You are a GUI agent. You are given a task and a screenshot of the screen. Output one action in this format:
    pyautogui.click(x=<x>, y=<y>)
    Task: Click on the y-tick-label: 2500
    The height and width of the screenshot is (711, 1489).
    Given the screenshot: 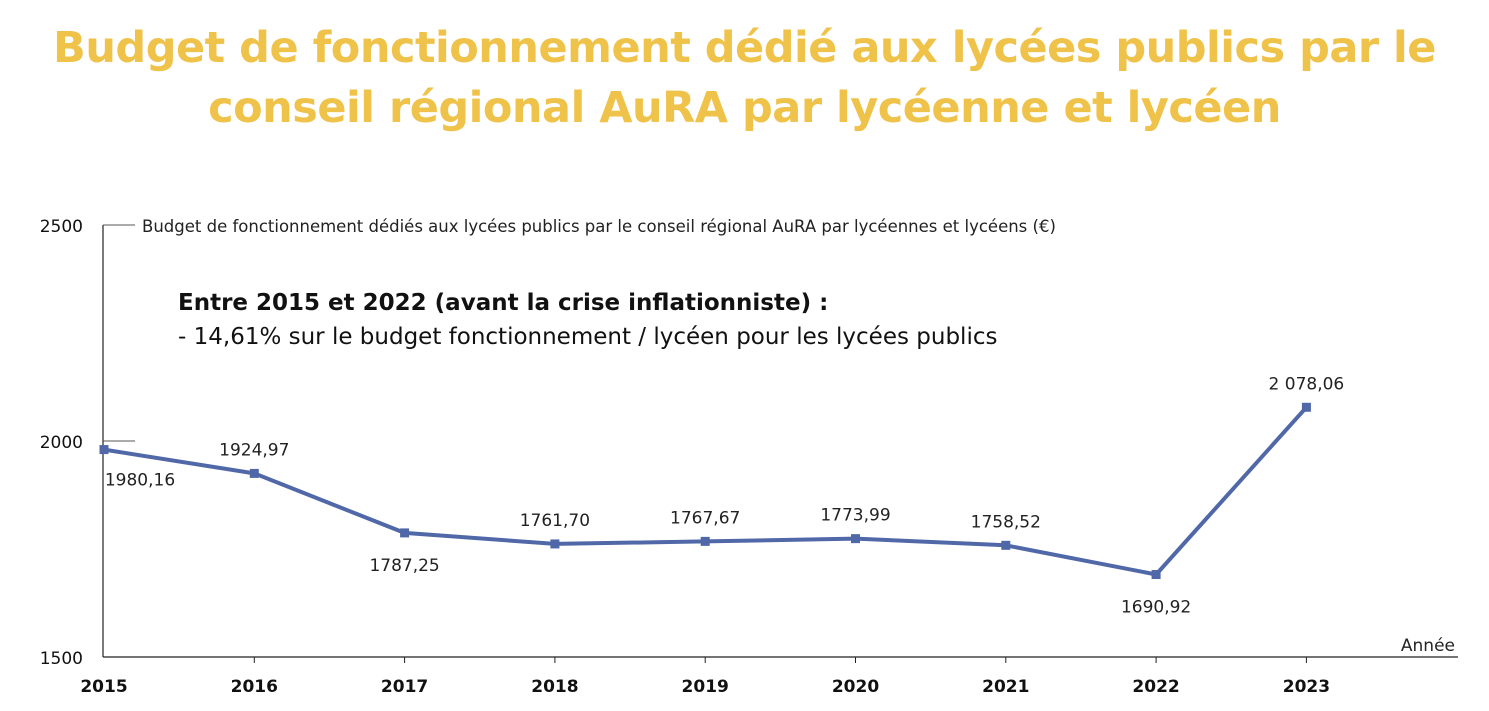 What is the action you would take?
    pyautogui.click(x=61, y=227)
    